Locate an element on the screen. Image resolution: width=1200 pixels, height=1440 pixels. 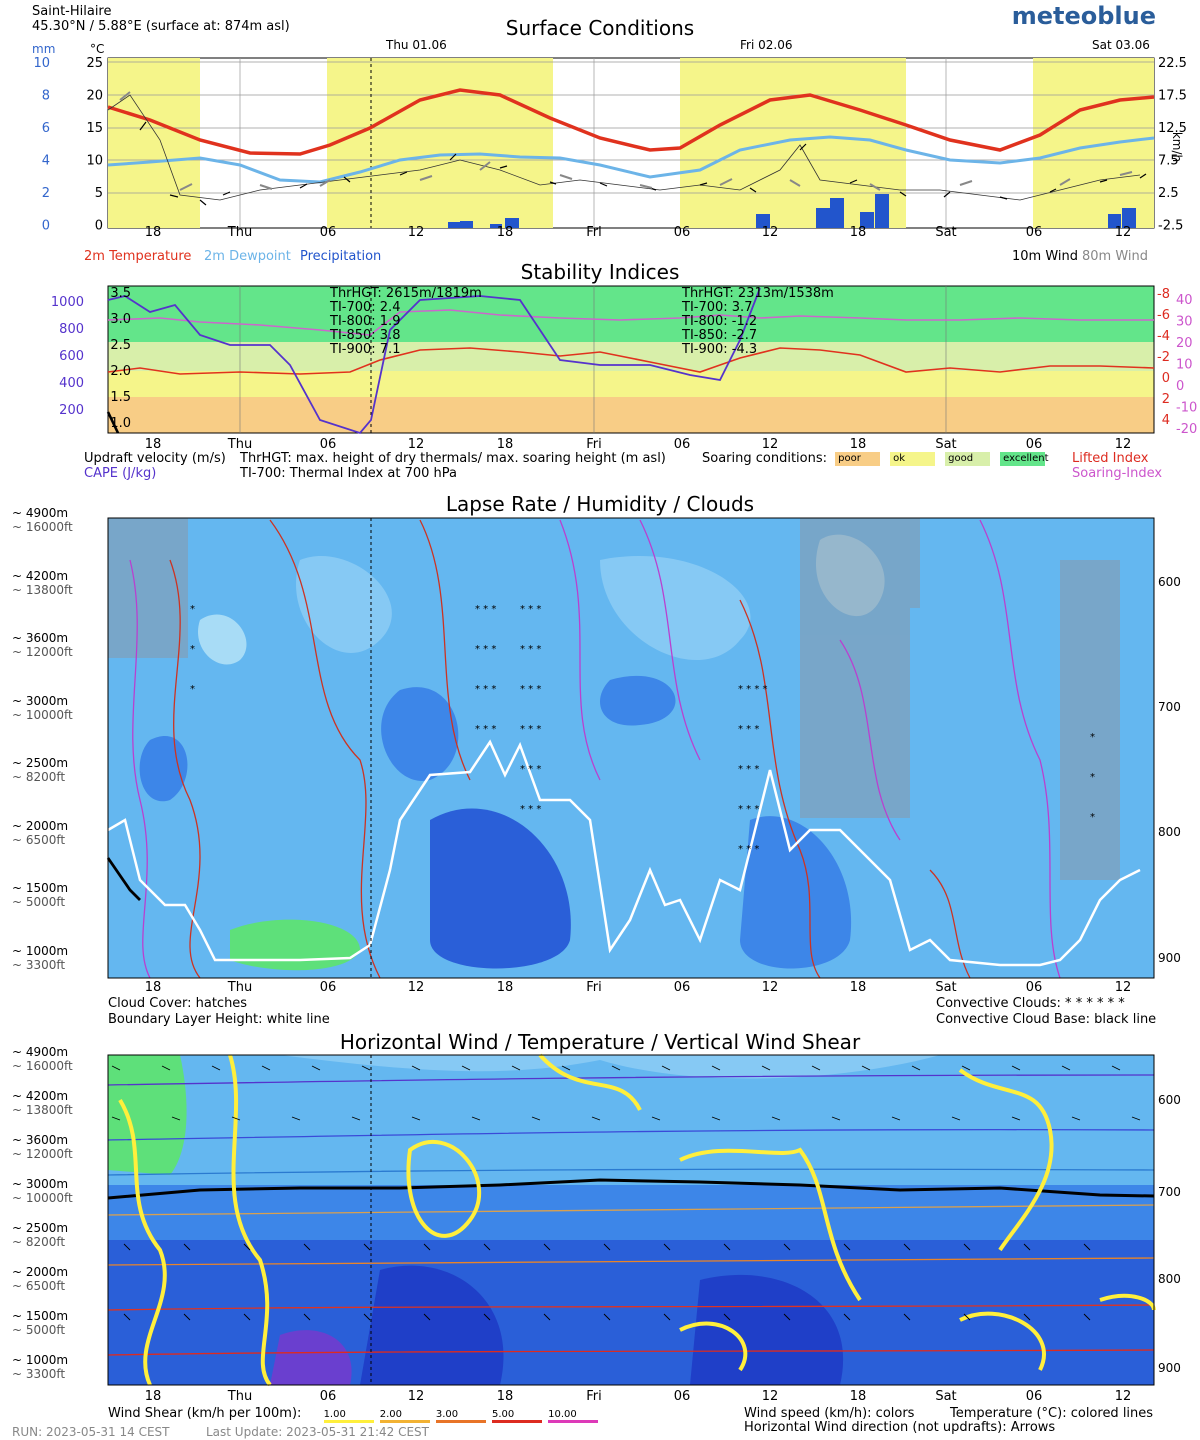
soaring-excellent: excellent is located at coordinates (1024, 458).